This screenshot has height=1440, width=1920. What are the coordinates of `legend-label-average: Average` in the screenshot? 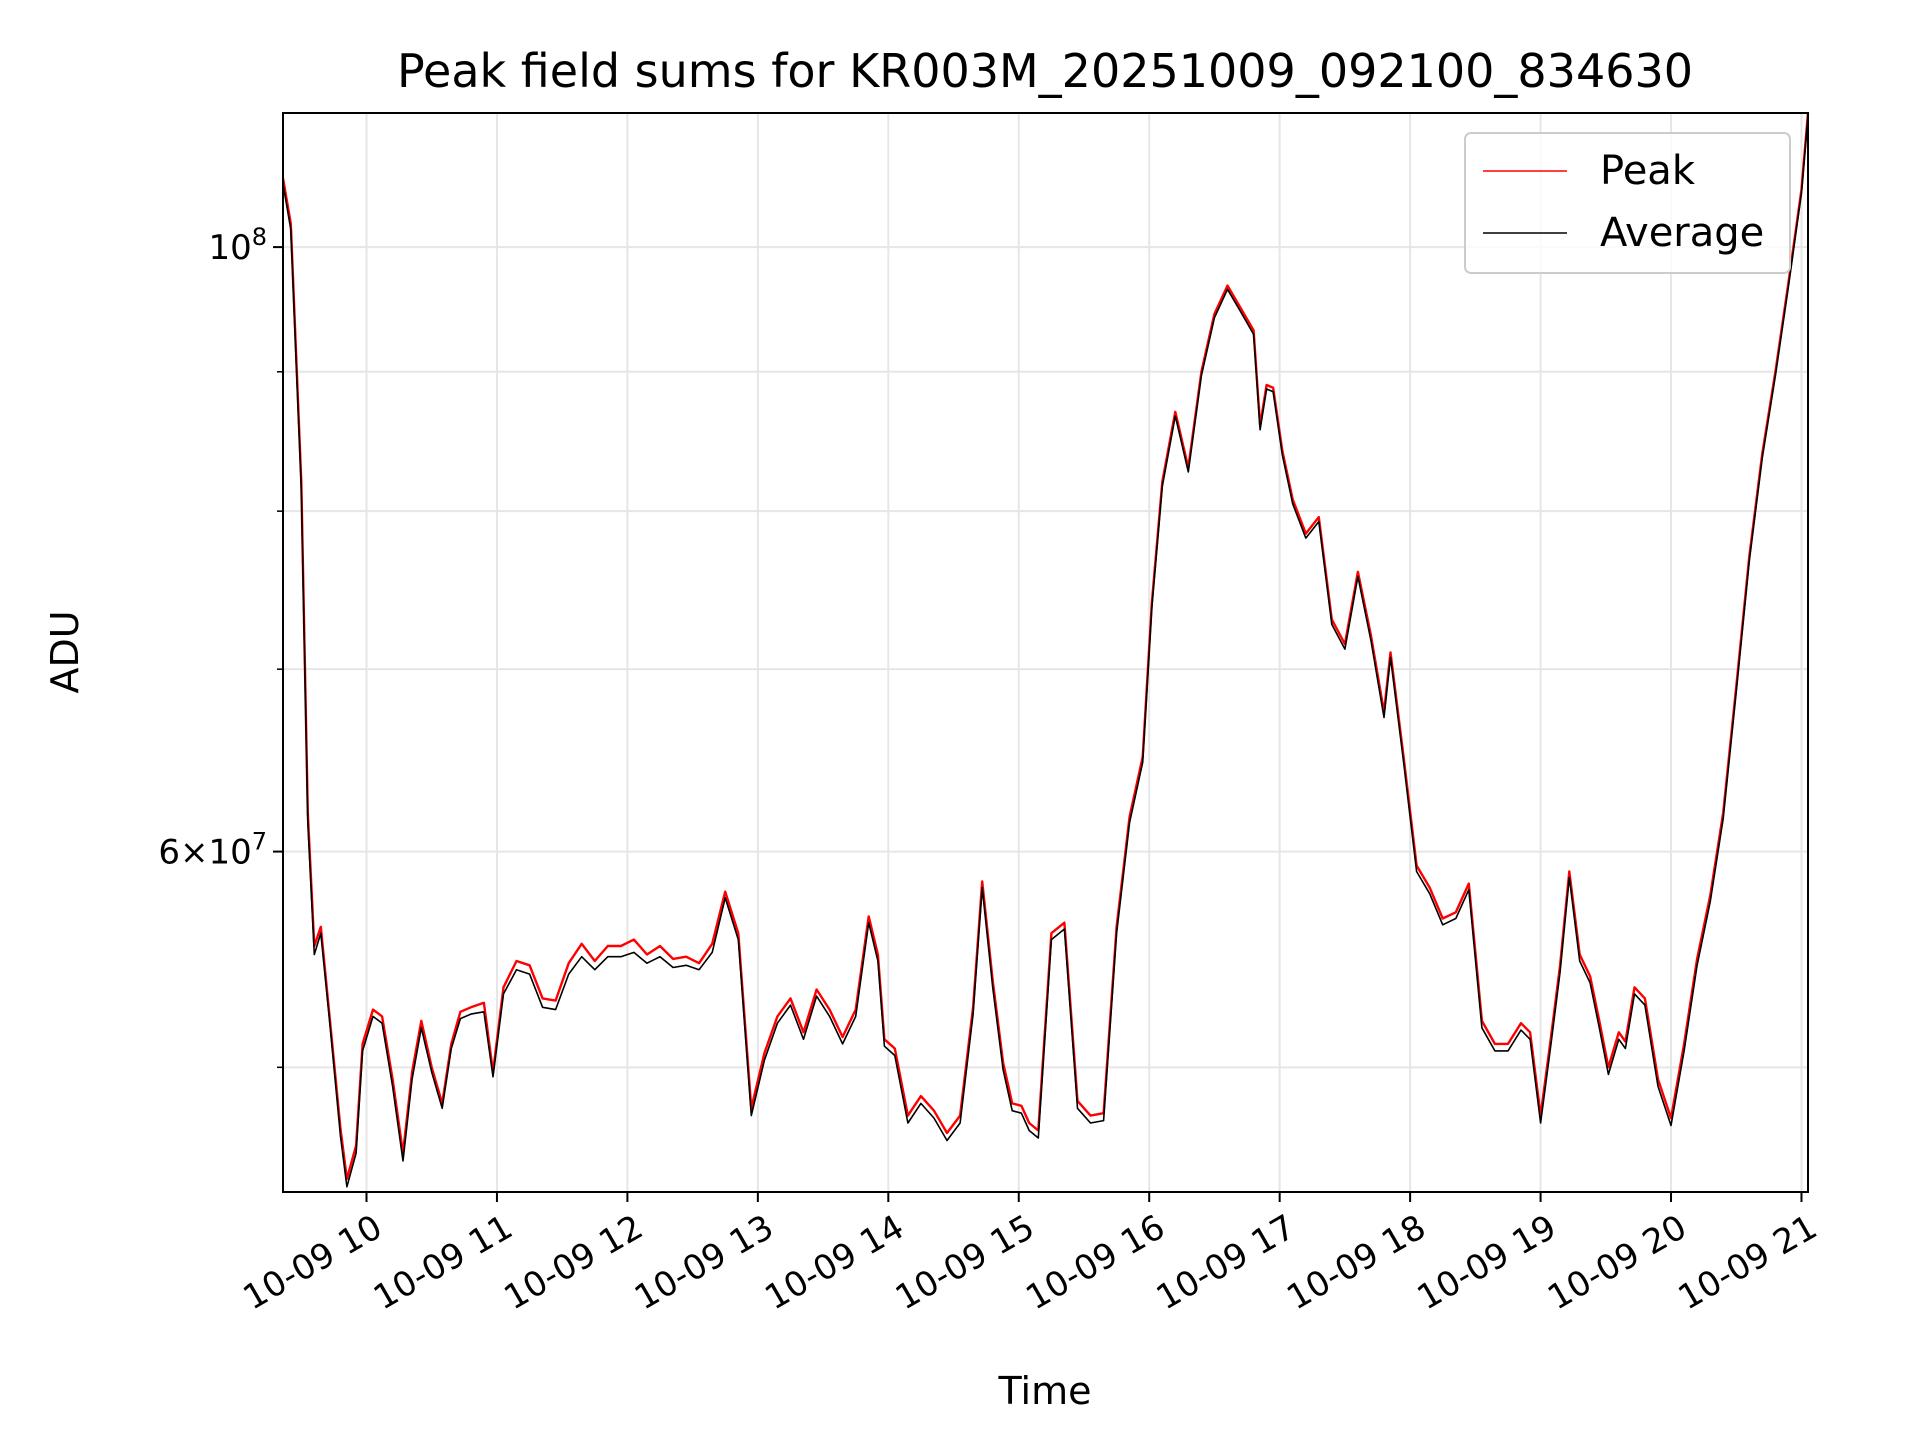 It's located at (1682, 233).